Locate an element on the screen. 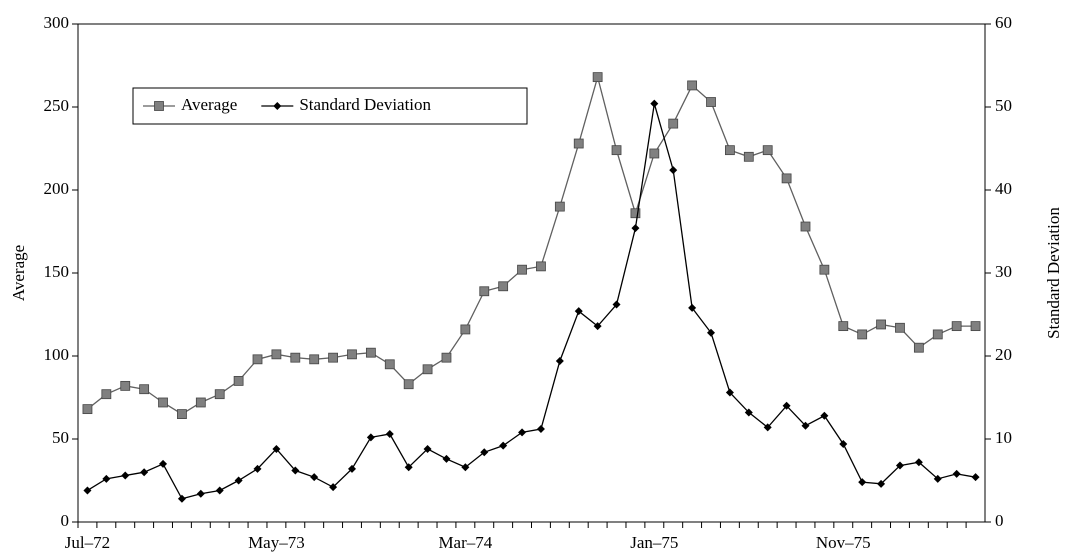 The height and width of the screenshot is (555, 1069). y-tick-label: 150 is located at coordinates (57, 271).